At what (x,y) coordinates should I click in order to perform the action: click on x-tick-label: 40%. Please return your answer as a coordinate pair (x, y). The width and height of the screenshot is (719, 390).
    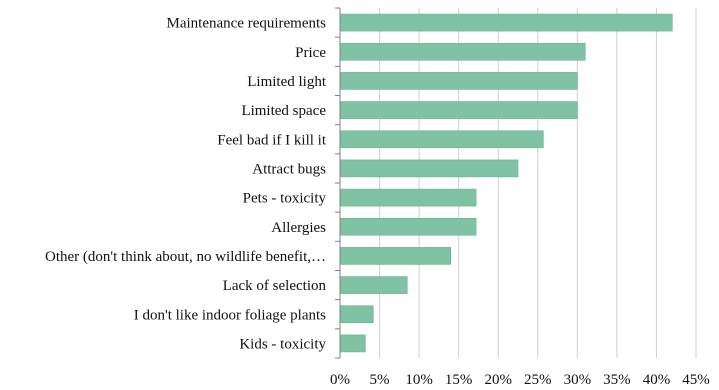
    Looking at the image, I should click on (657, 380).